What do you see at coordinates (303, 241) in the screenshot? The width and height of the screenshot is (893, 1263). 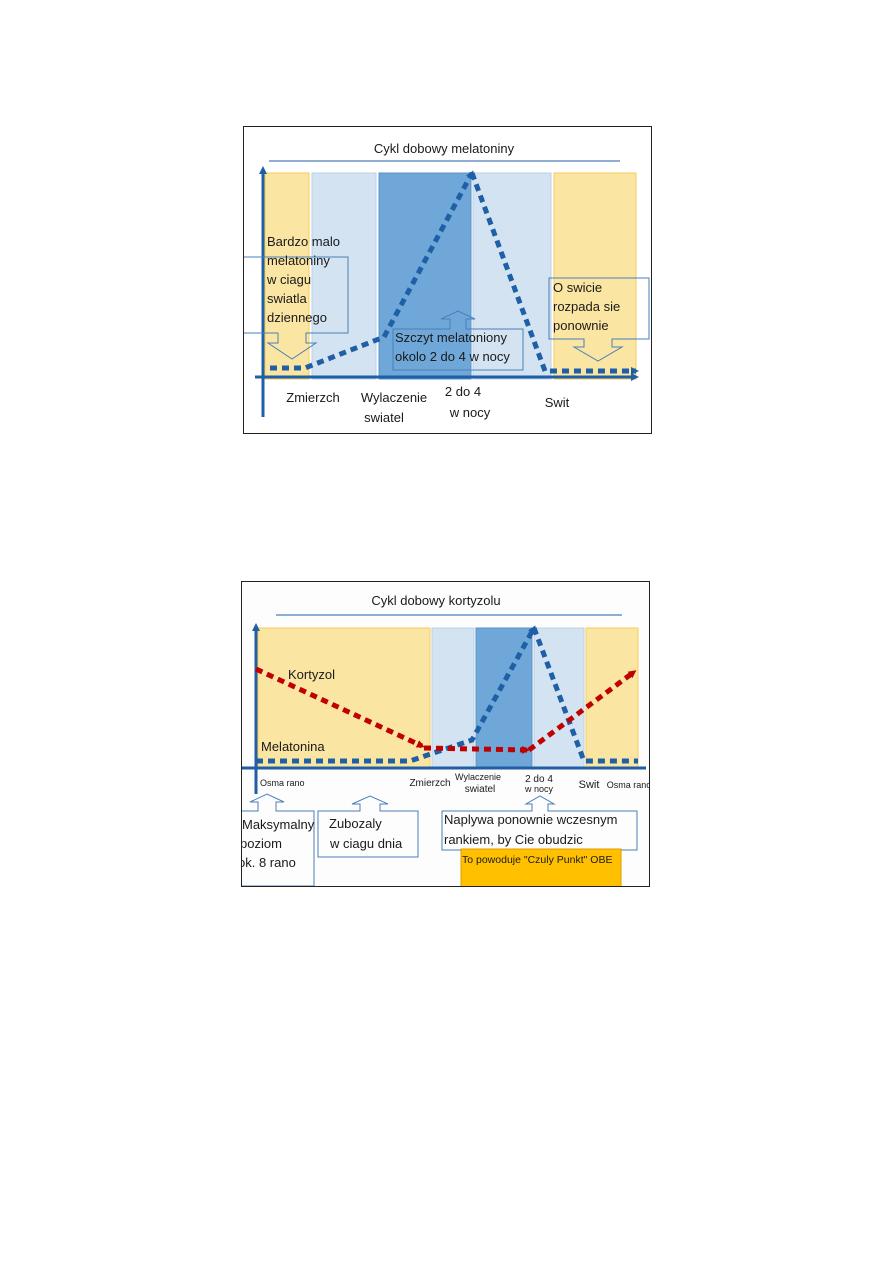 I see `callout-daylight-line-1: Bardzo malo` at bounding box center [303, 241].